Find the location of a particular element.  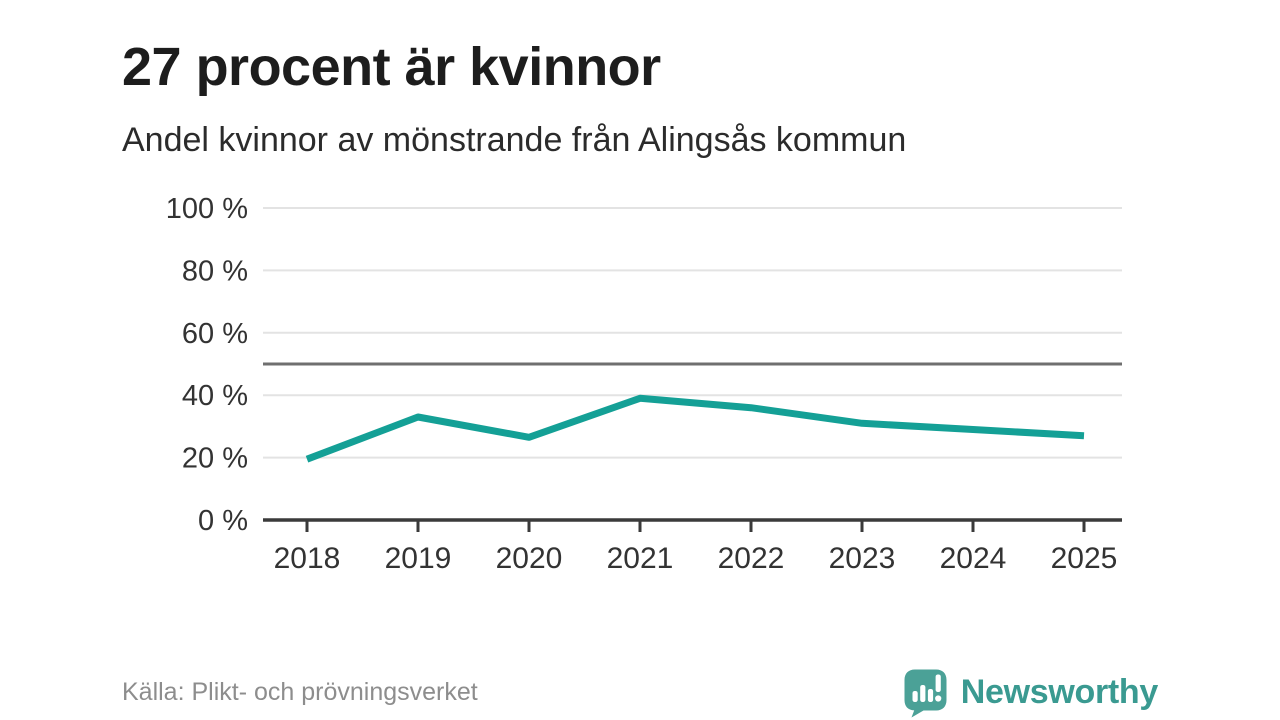

x-axis-label: 2019 is located at coordinates (418, 558).